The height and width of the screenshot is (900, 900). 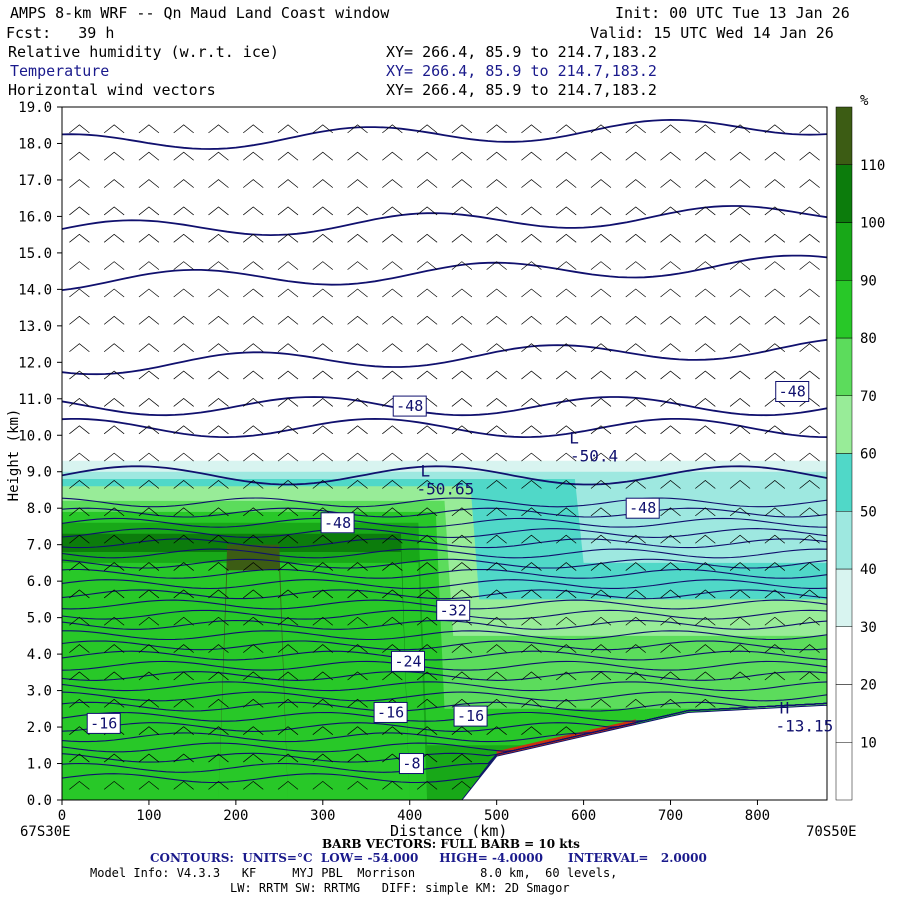 What do you see at coordinates (451, 844) in the screenshot?
I see `barb-legend: BARB VECTORS: FULL BARB = 10 kts` at bounding box center [451, 844].